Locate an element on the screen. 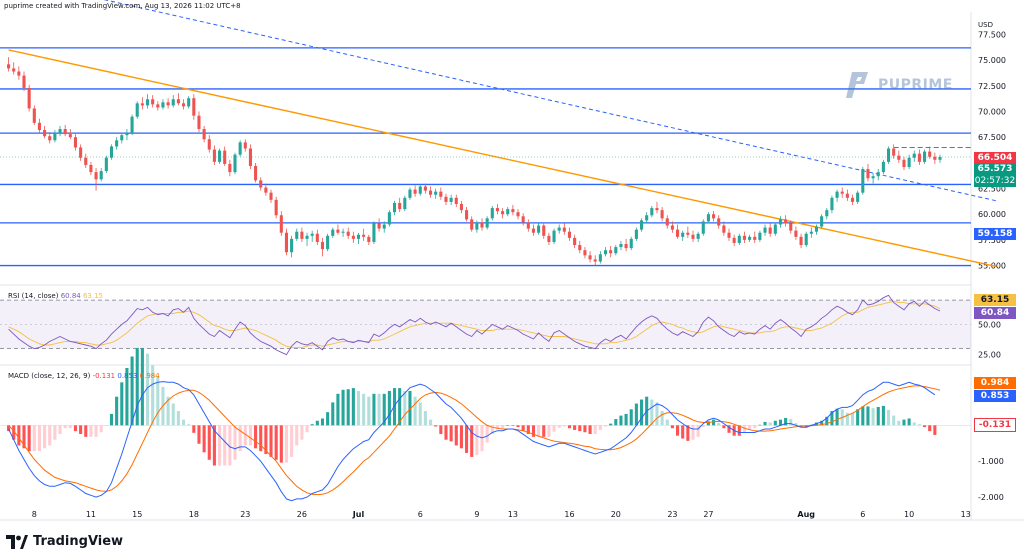 The image size is (1024, 558). price-axis-tick-label: 70.000 is located at coordinates (992, 112).